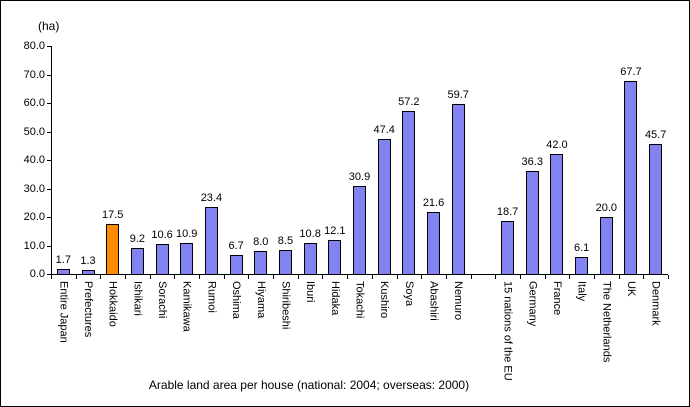  Describe the element at coordinates (359, 274) in the screenshot. I see `x-axis-line` at that location.